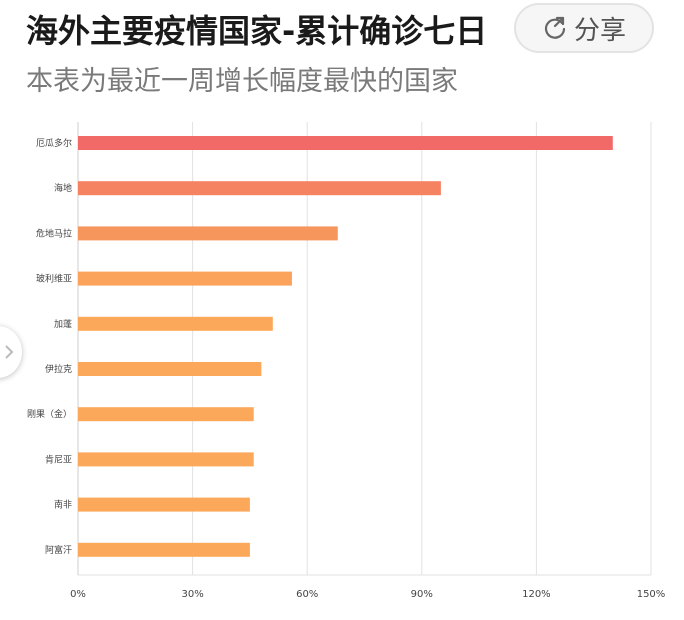 The image size is (684, 620). Describe the element at coordinates (422, 594) in the screenshot. I see `x-tick-label: 90%` at that location.